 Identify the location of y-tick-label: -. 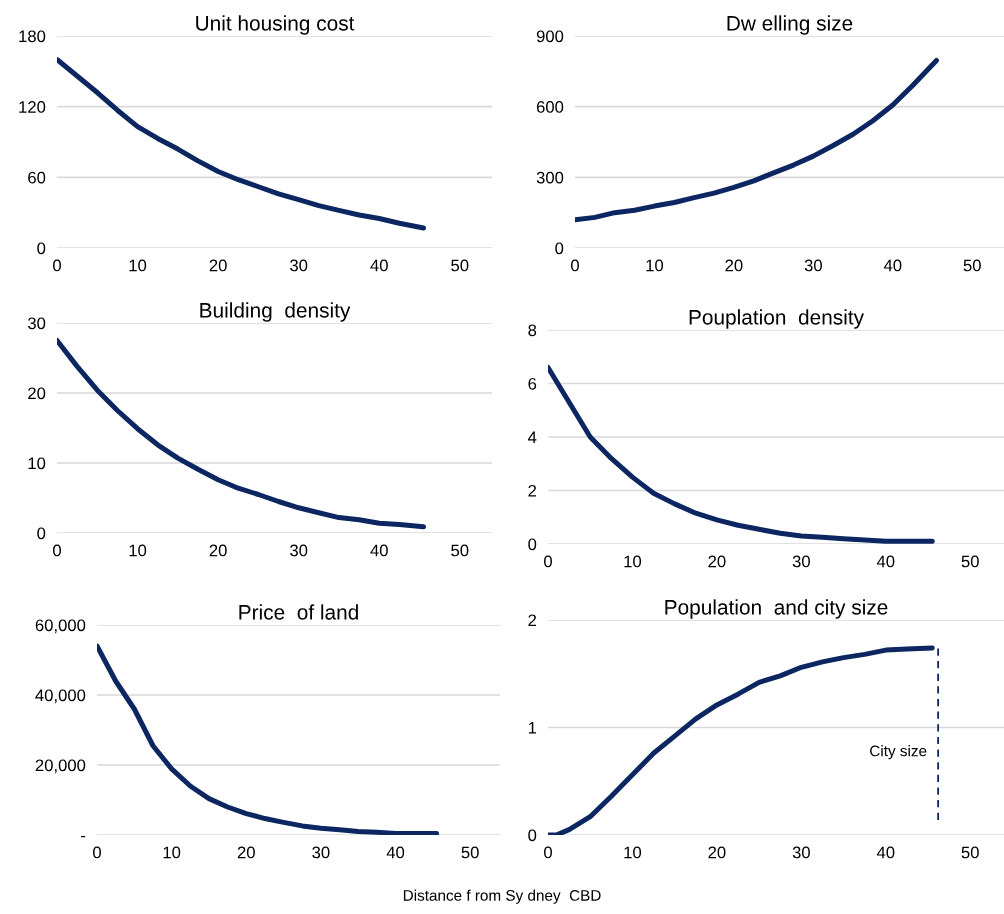
(83, 836).